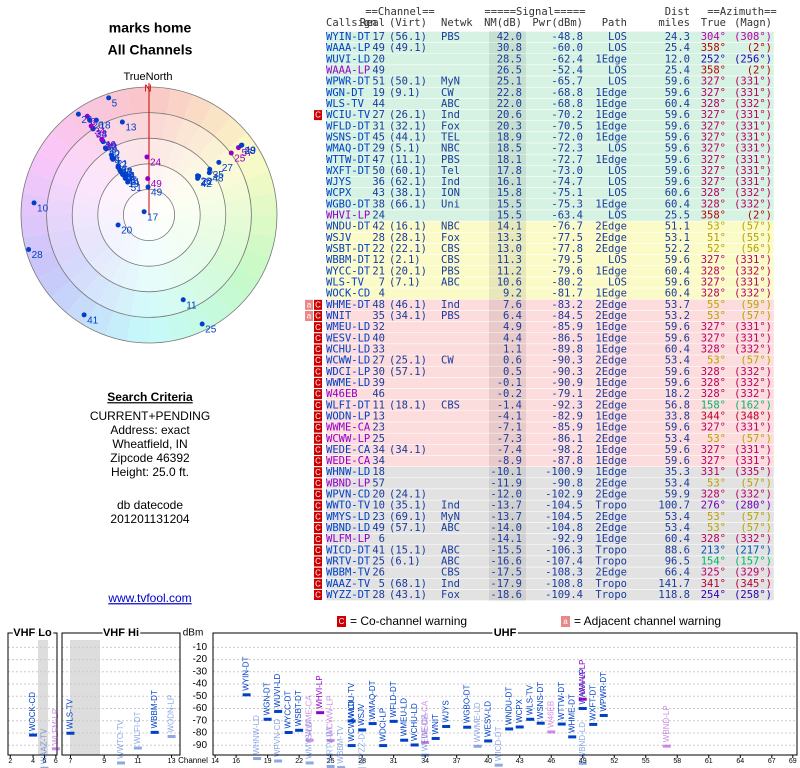 This screenshot has height=768, width=800. Describe the element at coordinates (567, 182) in the screenshot. I see `table-cell: -74.7` at that location.